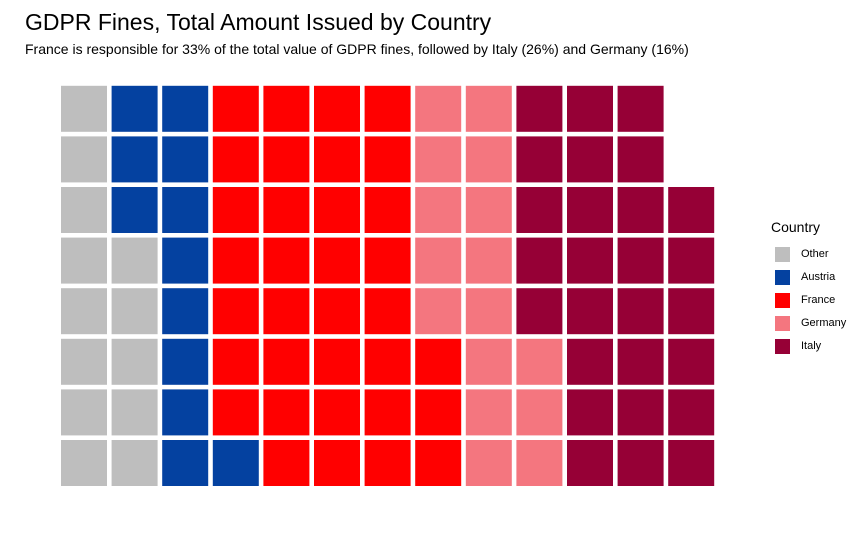 The image size is (866, 538). What do you see at coordinates (782, 300) in the screenshot?
I see `legend-key-france` at bounding box center [782, 300].